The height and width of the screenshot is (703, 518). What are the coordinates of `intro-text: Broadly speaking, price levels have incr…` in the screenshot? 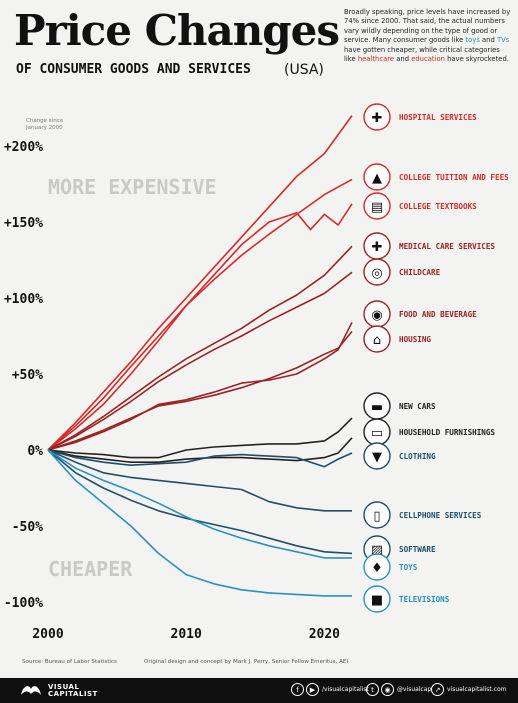 It's located at (428, 36).